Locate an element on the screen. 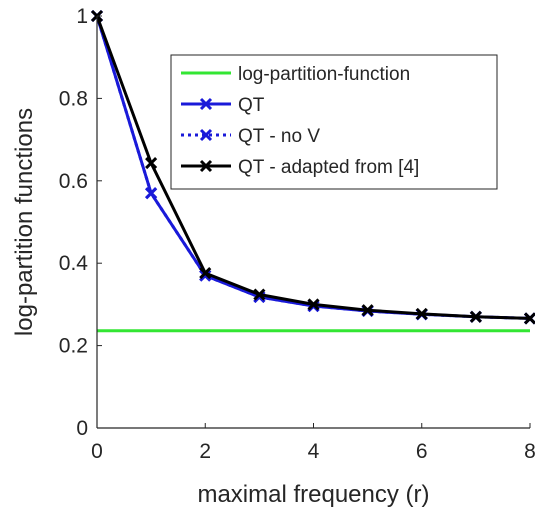  x-axis-title: maximal frequency (r) is located at coordinates (313, 494).